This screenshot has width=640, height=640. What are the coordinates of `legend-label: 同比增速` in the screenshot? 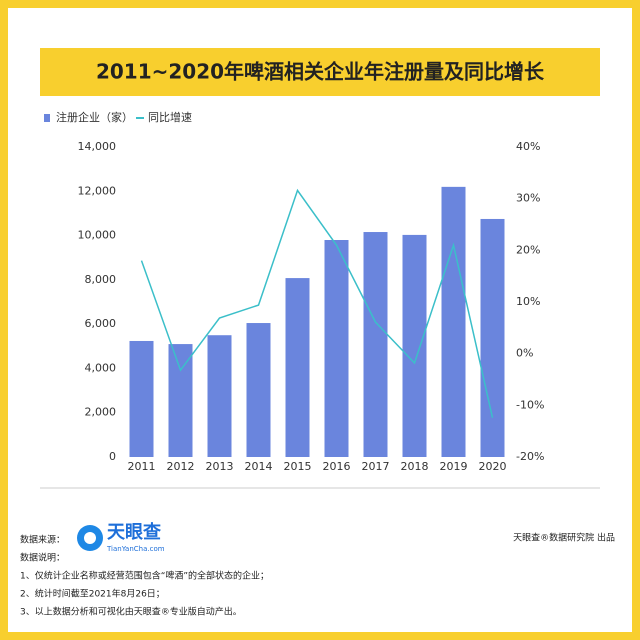 It's located at (170, 117).